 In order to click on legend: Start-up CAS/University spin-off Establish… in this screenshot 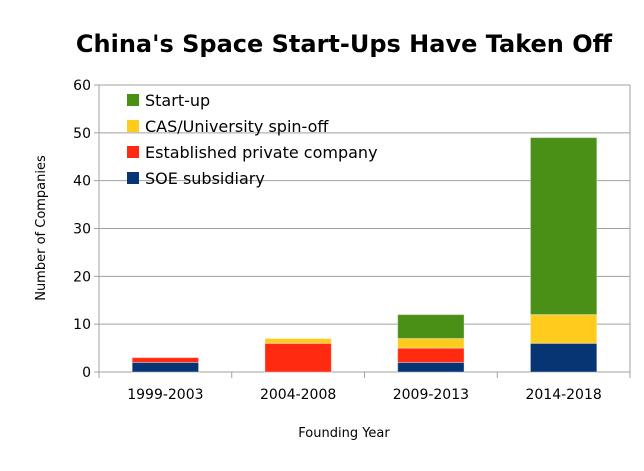, I will do `click(252, 139)`.